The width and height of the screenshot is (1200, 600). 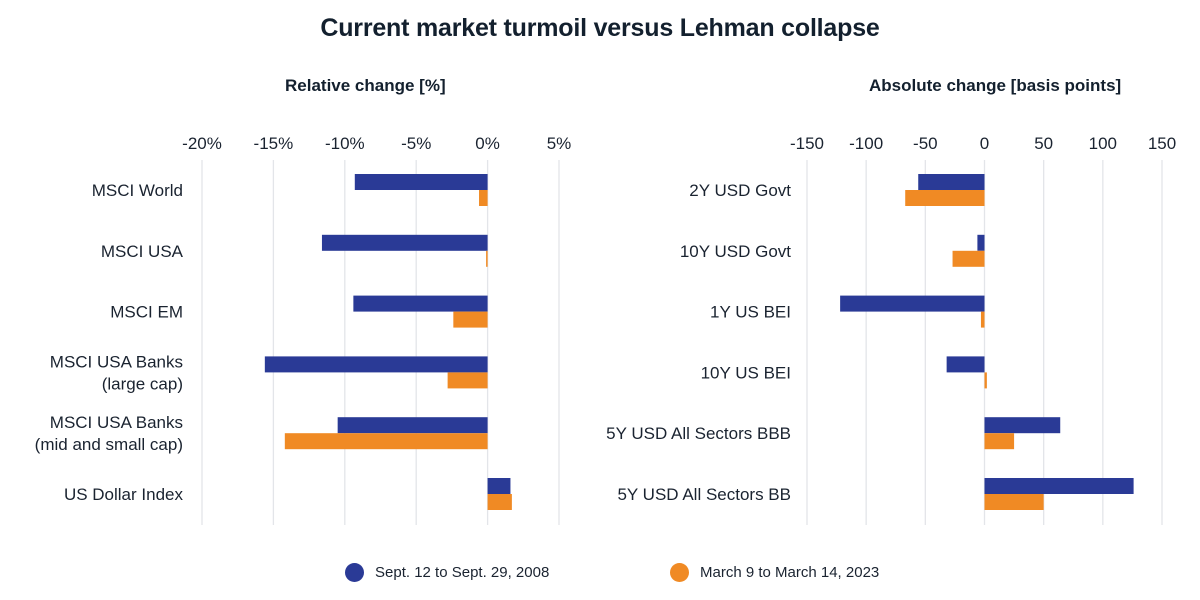 I want to click on category-label: MSCI USA Banks (mid and small cap), so click(x=109, y=433).